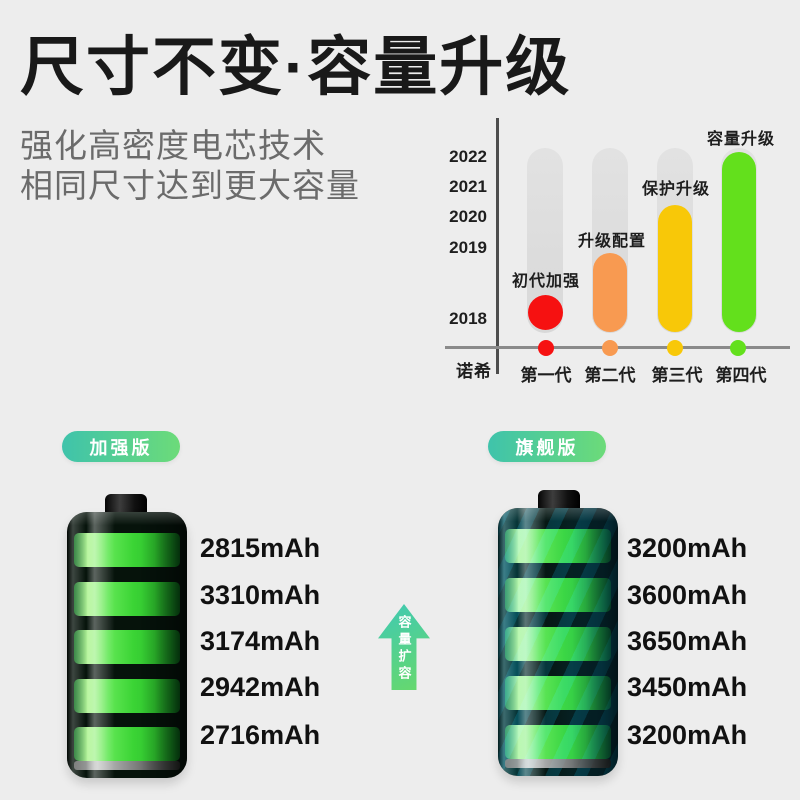 The height and width of the screenshot is (800, 800). What do you see at coordinates (468, 318) in the screenshot?
I see `y-tick-2018: 2018` at bounding box center [468, 318].